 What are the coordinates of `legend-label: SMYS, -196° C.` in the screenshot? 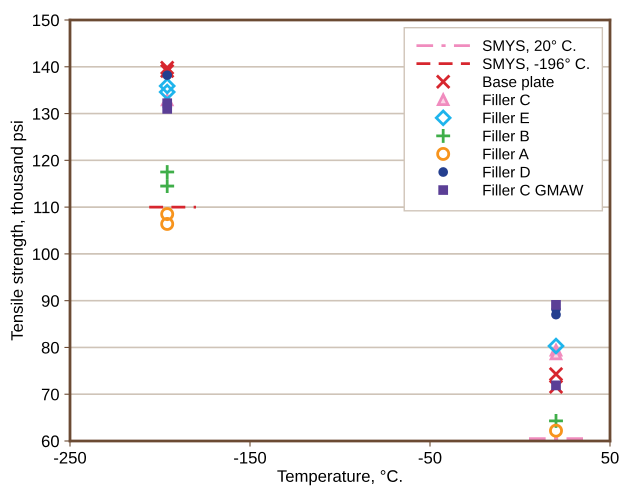 It's located at (535, 64).